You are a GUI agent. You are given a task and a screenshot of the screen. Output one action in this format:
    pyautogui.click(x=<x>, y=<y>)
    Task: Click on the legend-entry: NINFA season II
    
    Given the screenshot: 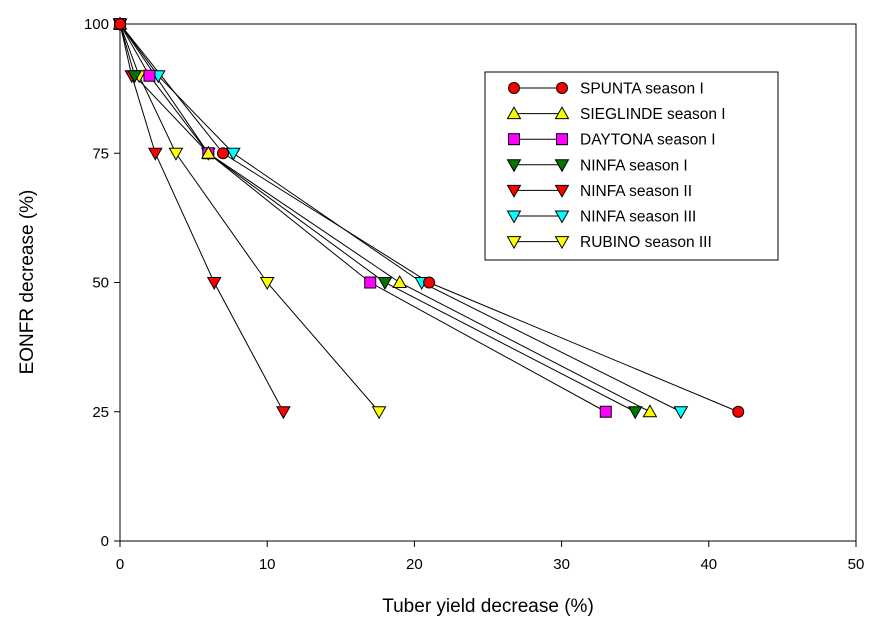 What is the action you would take?
    pyautogui.click(x=599, y=191)
    